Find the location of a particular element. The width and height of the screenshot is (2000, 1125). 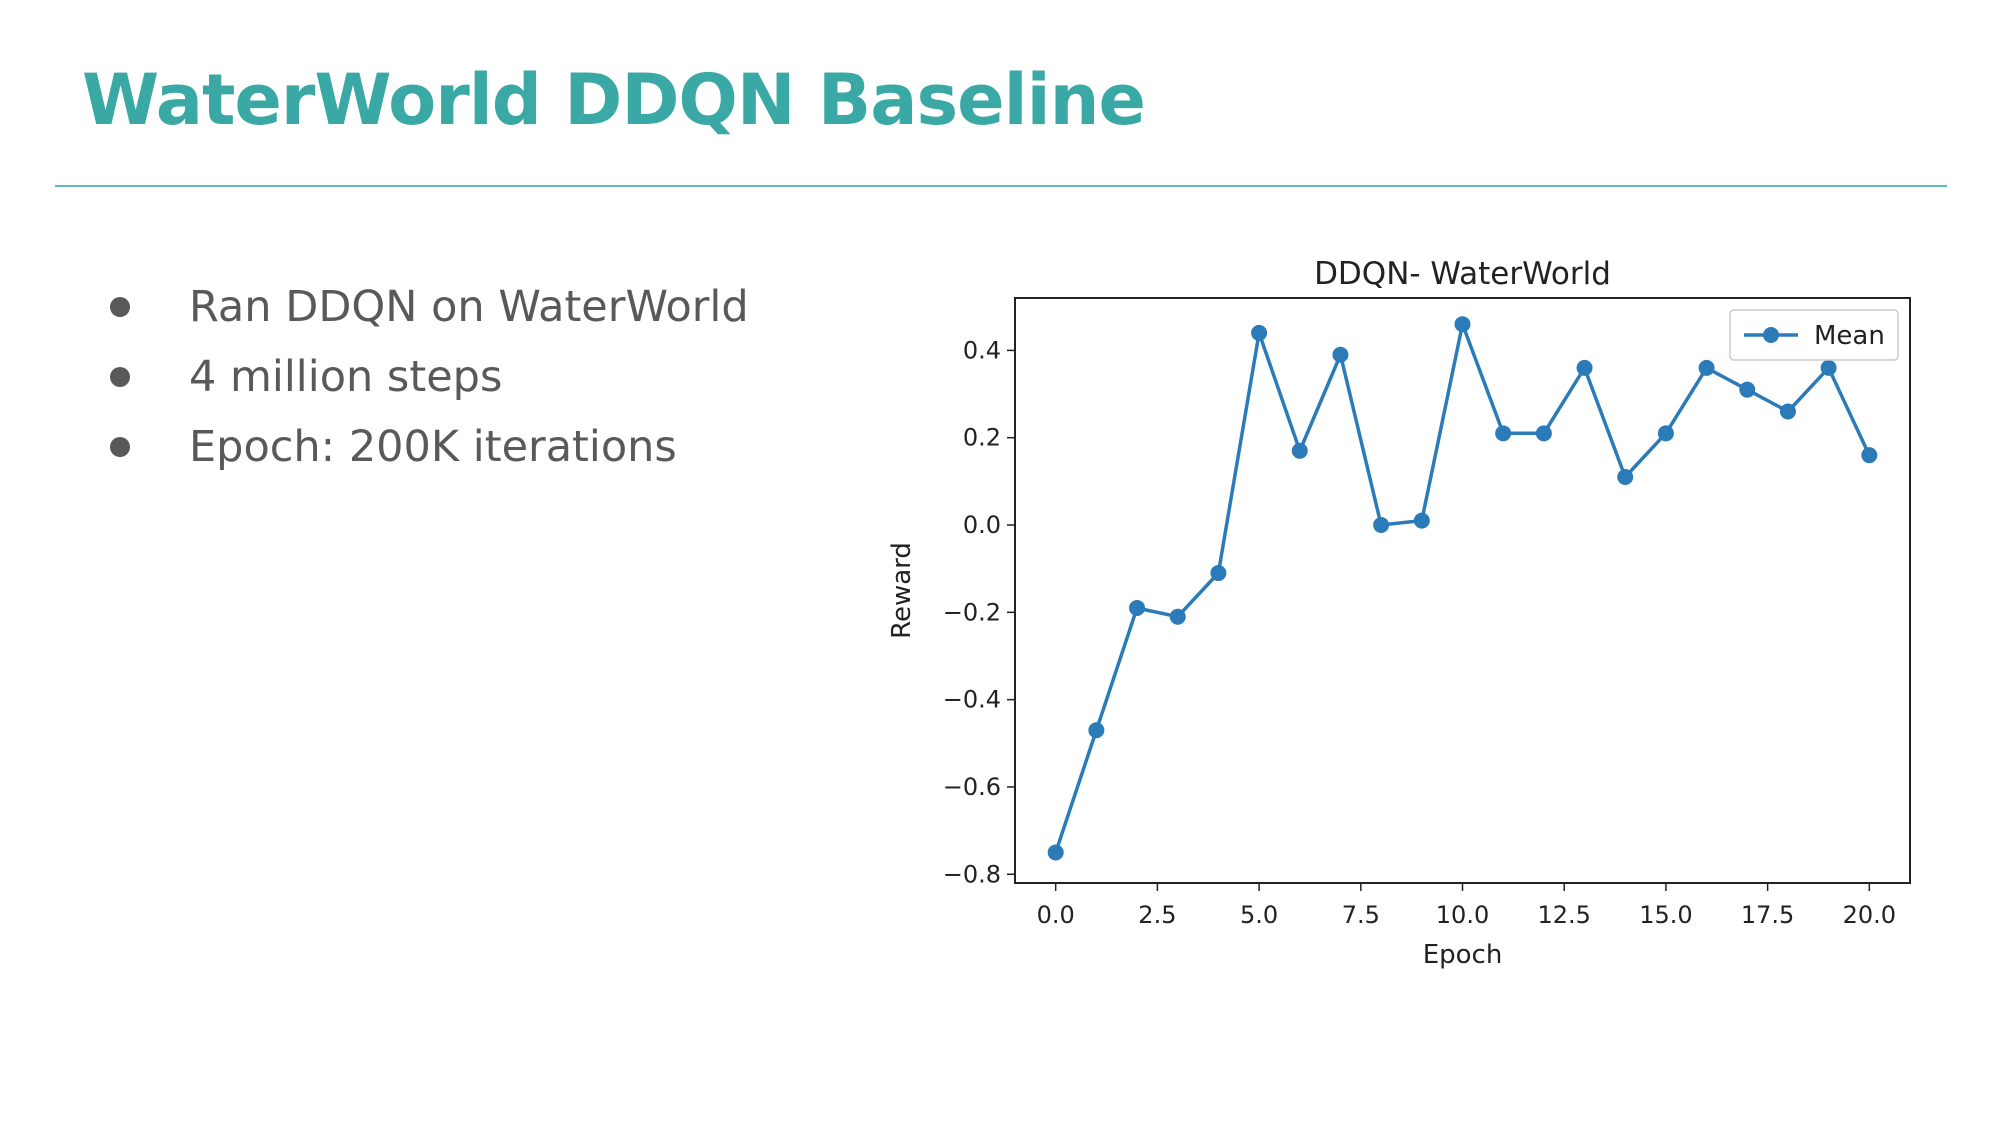

title-divider is located at coordinates (1001, 186).